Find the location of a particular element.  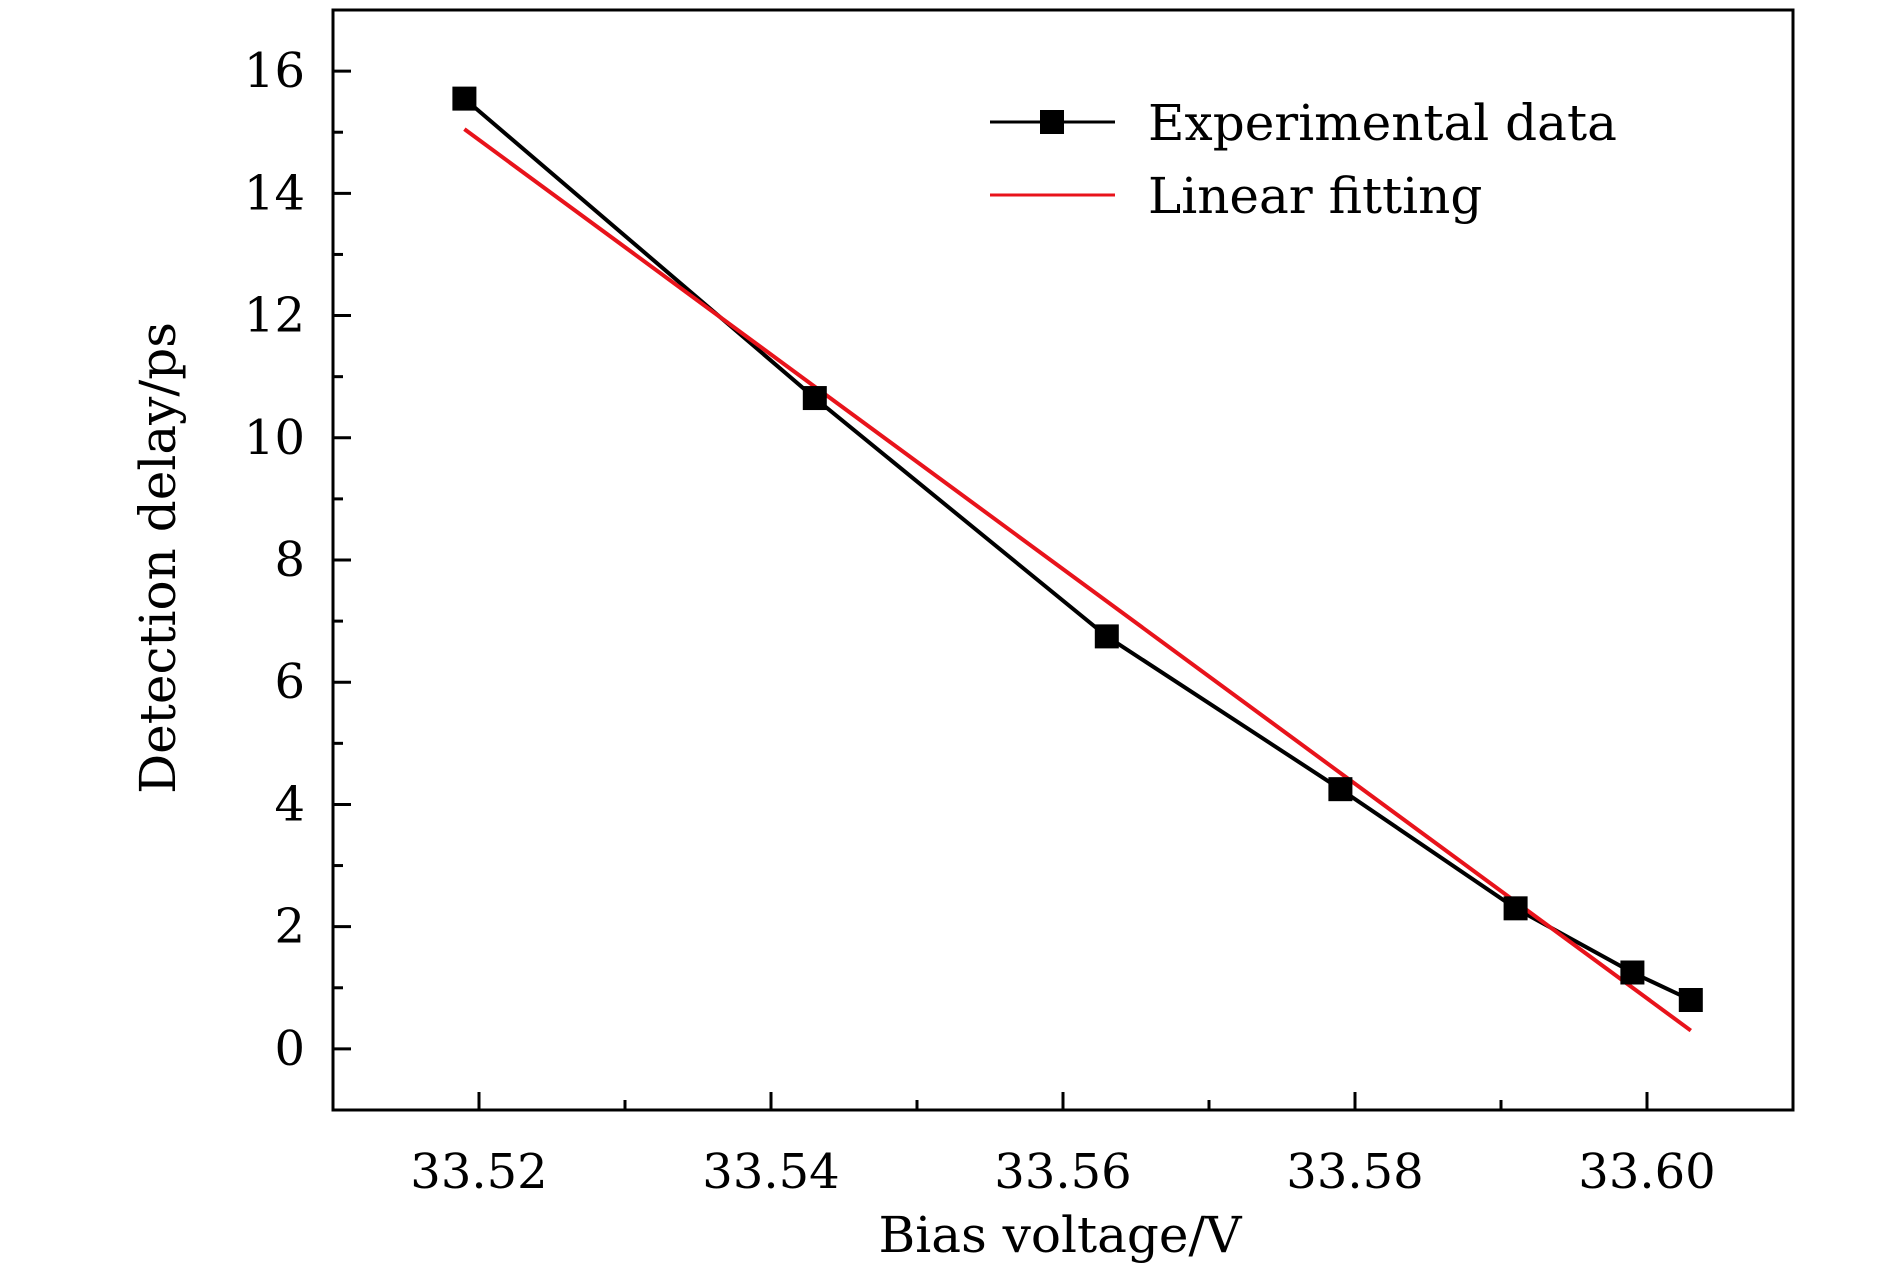

x-axis-title: Bias voltage/V is located at coordinates (1061, 1235).